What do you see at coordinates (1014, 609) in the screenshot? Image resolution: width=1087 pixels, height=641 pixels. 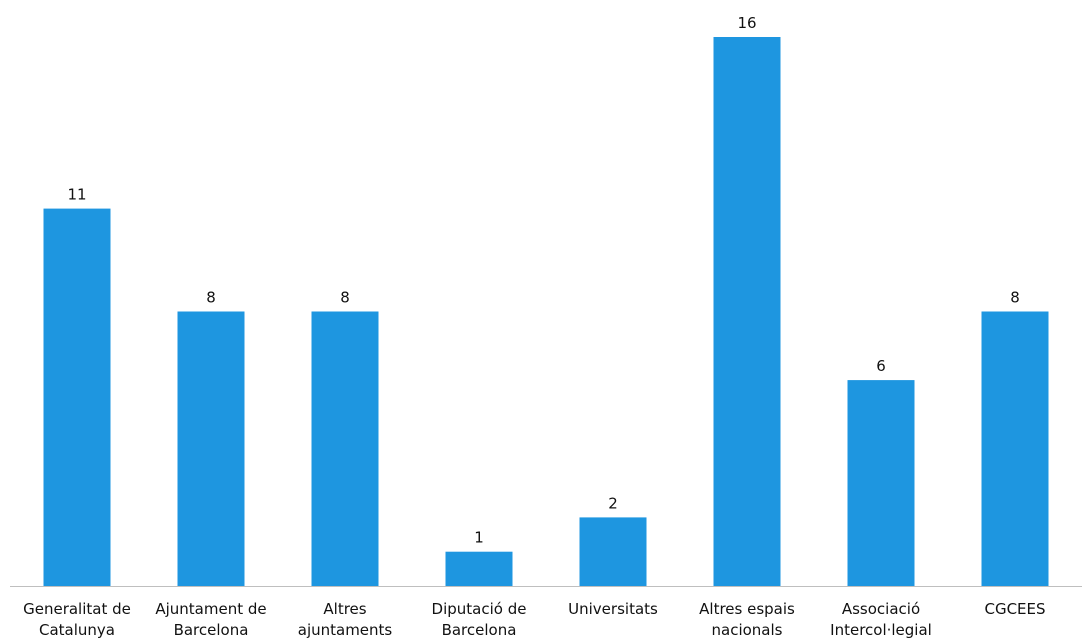 I see `x-tick-label-8: CGCEES` at bounding box center [1014, 609].